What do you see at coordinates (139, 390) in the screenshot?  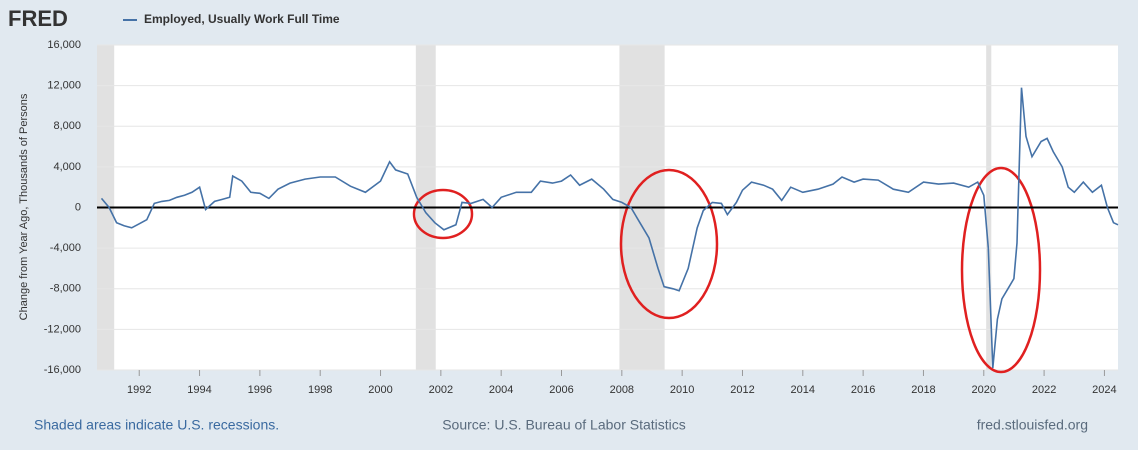 I see `x-tick-label: 1992` at bounding box center [139, 390].